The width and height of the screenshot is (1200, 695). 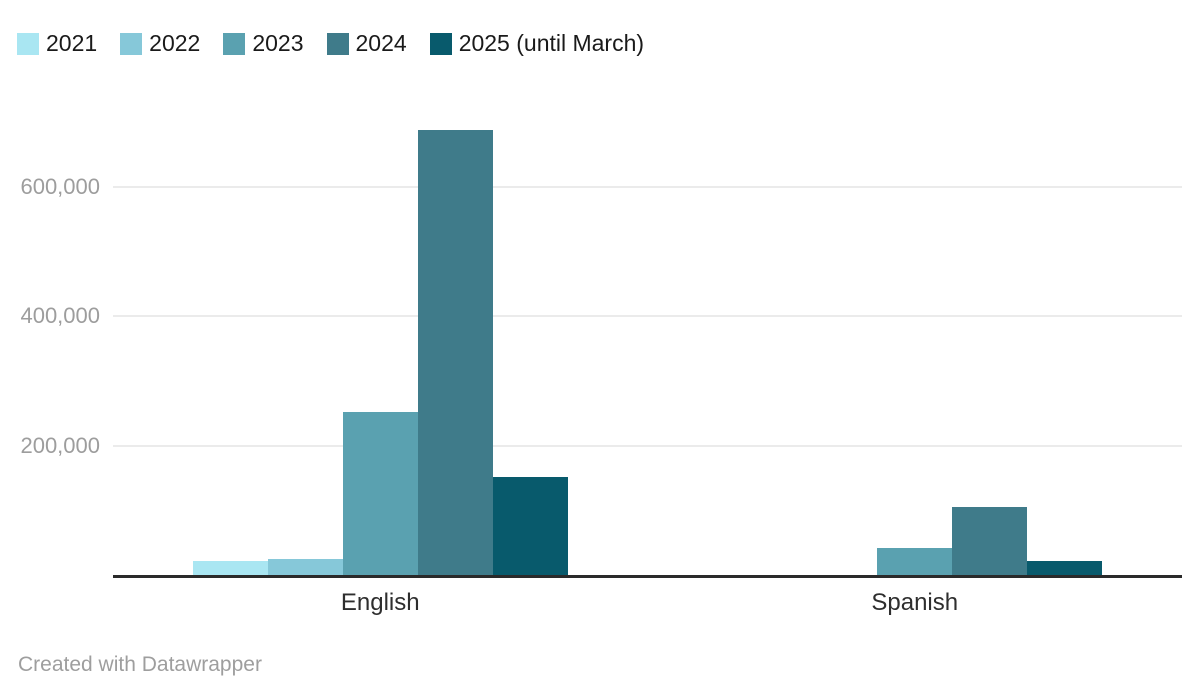 What do you see at coordinates (60, 186) in the screenshot?
I see `y-tick-label: 600,000` at bounding box center [60, 186].